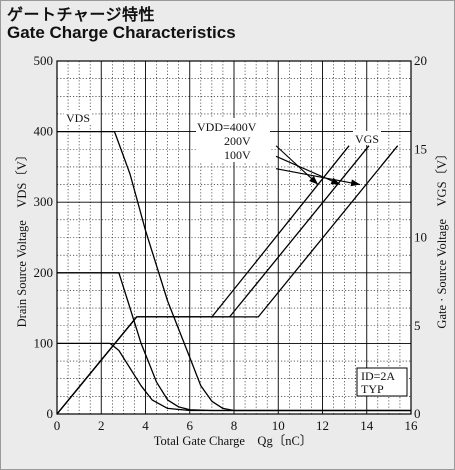 The height and width of the screenshot is (470, 455). I want to click on y-tick-label-right: 10, so click(420, 237).